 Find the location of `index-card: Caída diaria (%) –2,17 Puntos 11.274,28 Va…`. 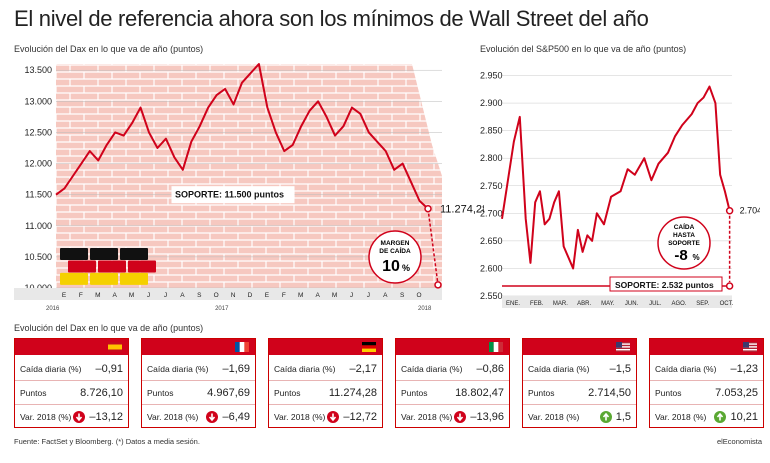

index-card: Caída diaria (%) –2,17 Puntos 11.274,28 Va… is located at coordinates (325, 383).